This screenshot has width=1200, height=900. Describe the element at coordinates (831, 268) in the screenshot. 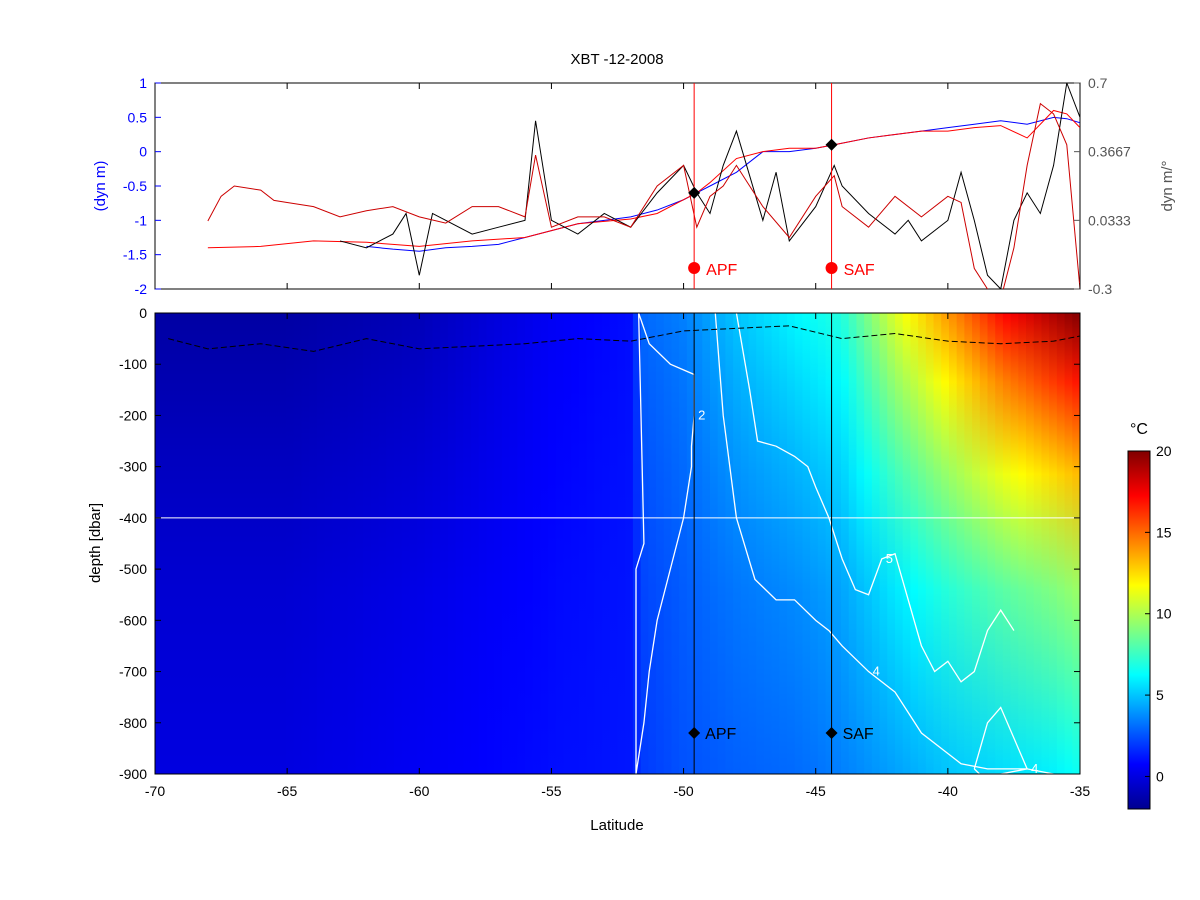

I see `front-marker-dot` at that location.